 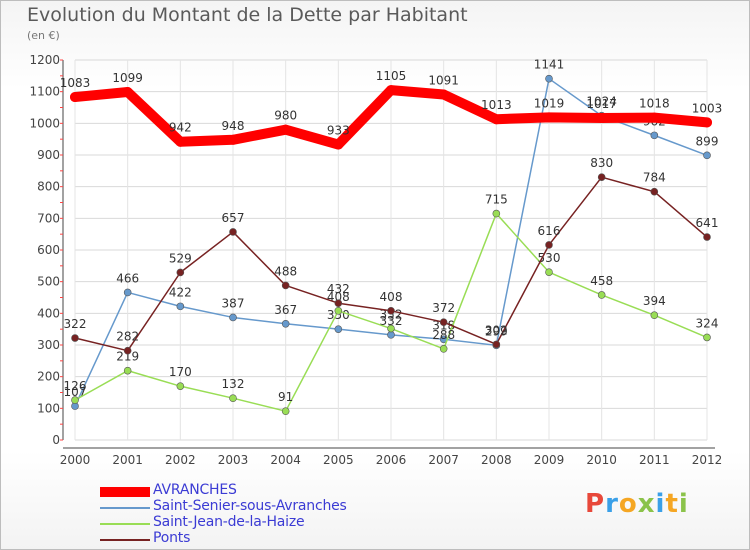 I want to click on x-tick-label: 2007, so click(x=443, y=460).